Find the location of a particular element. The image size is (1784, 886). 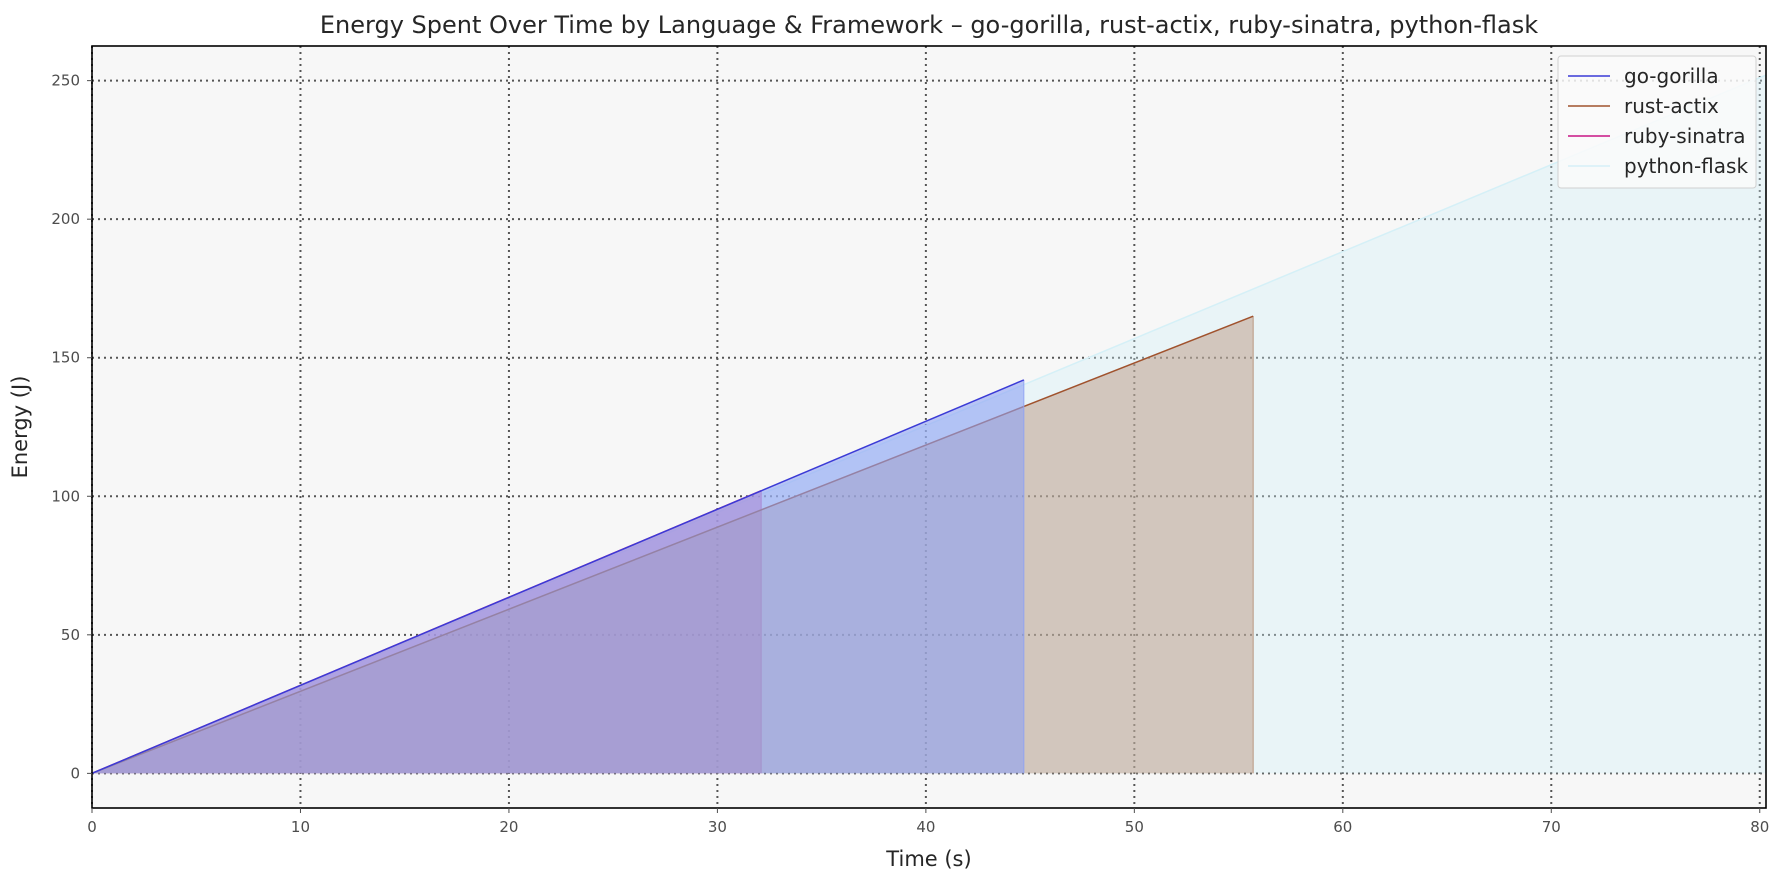

x-tick-label: 60 is located at coordinates (1342, 827).